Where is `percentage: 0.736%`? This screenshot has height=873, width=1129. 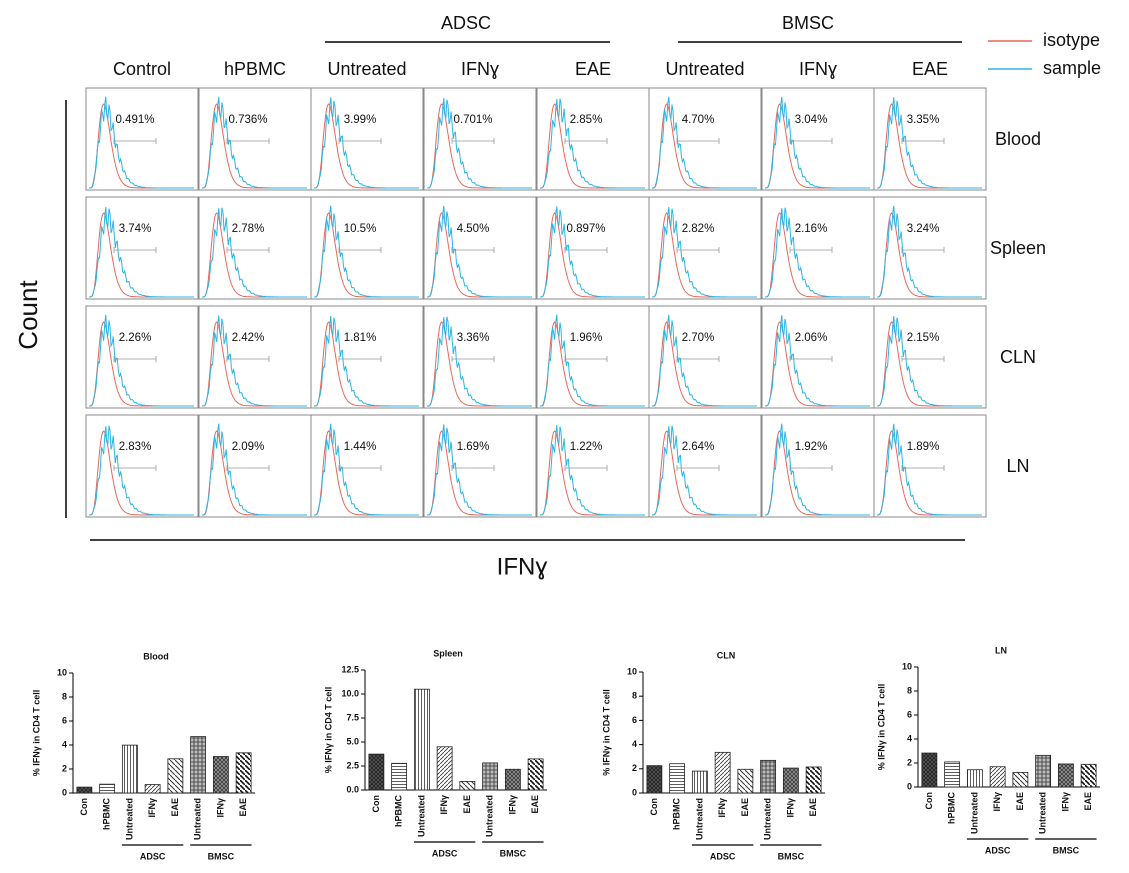
percentage: 0.736% is located at coordinates (247, 120).